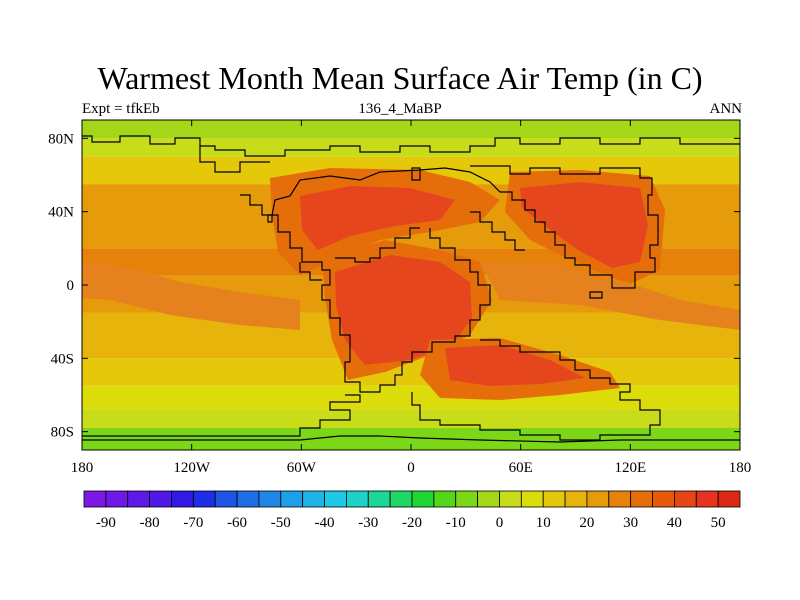 This screenshot has height=600, width=800. What do you see at coordinates (193, 523) in the screenshot?
I see `colorbar-label: -70` at bounding box center [193, 523].